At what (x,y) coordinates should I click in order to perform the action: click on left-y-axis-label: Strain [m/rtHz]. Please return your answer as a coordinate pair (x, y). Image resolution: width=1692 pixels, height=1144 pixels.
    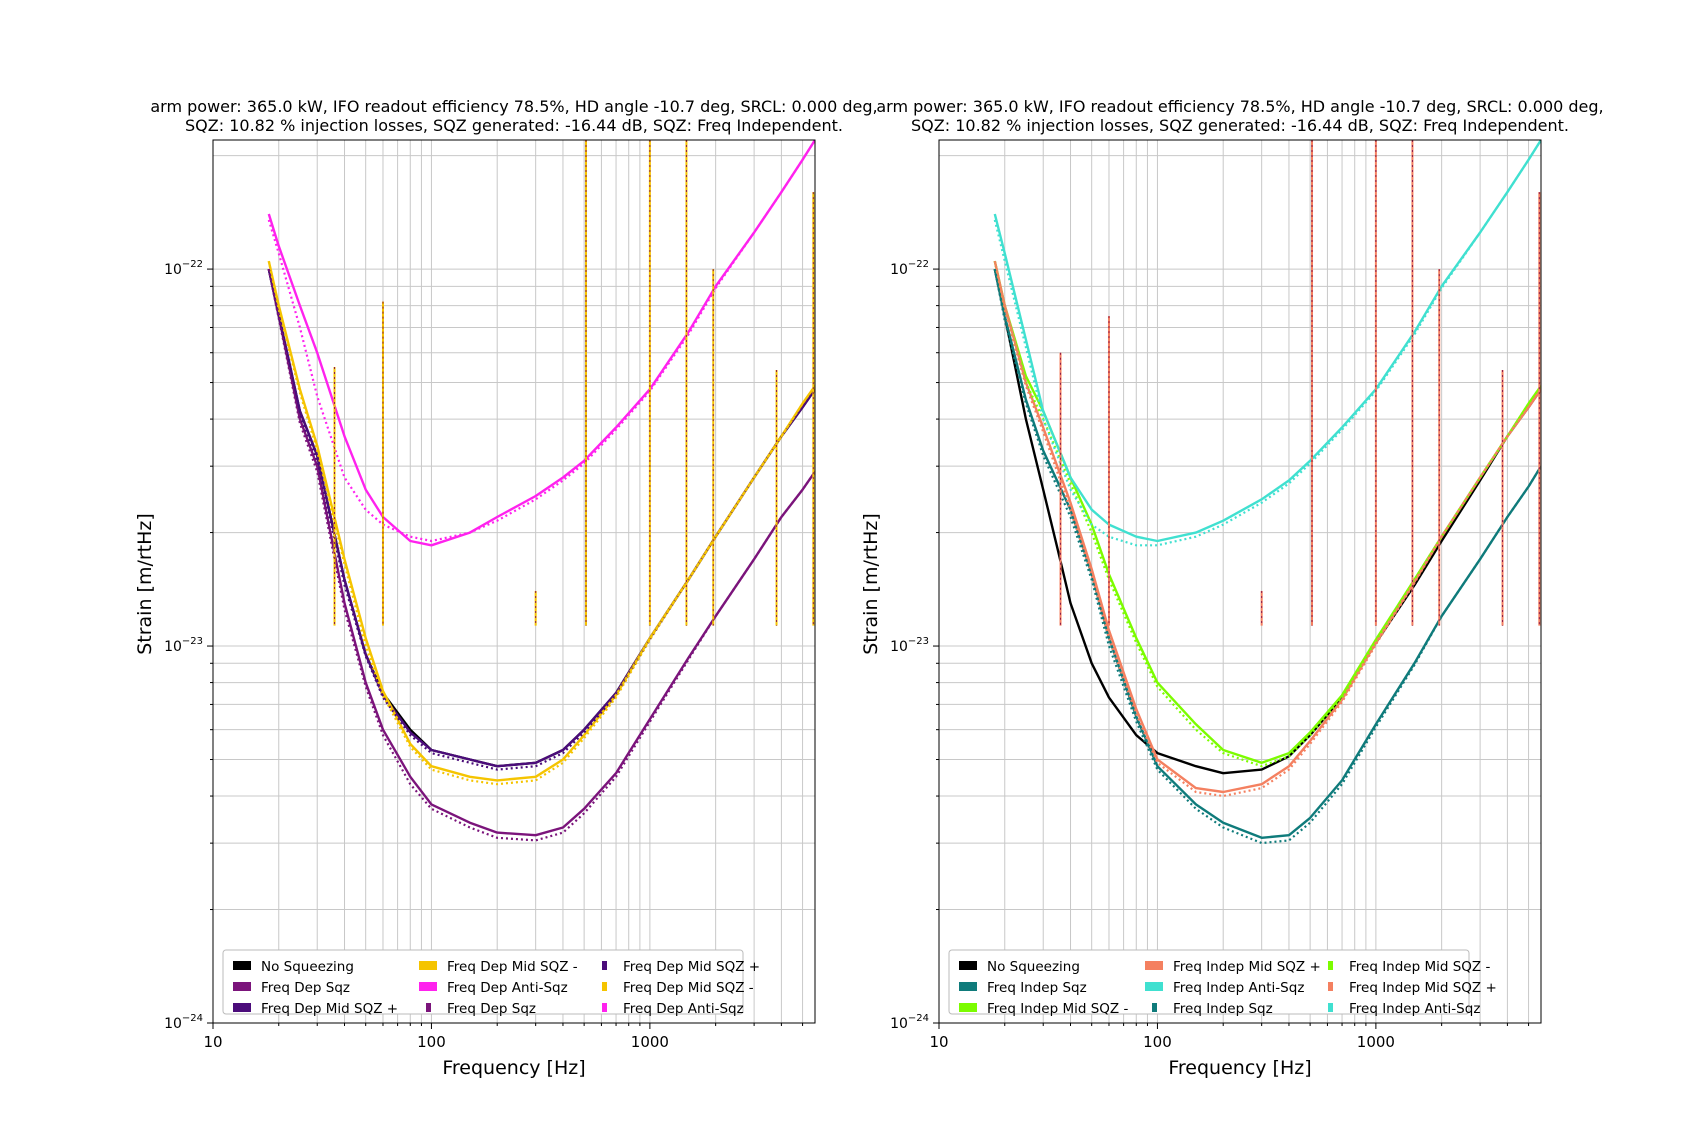
    Looking at the image, I should click on (145, 584).